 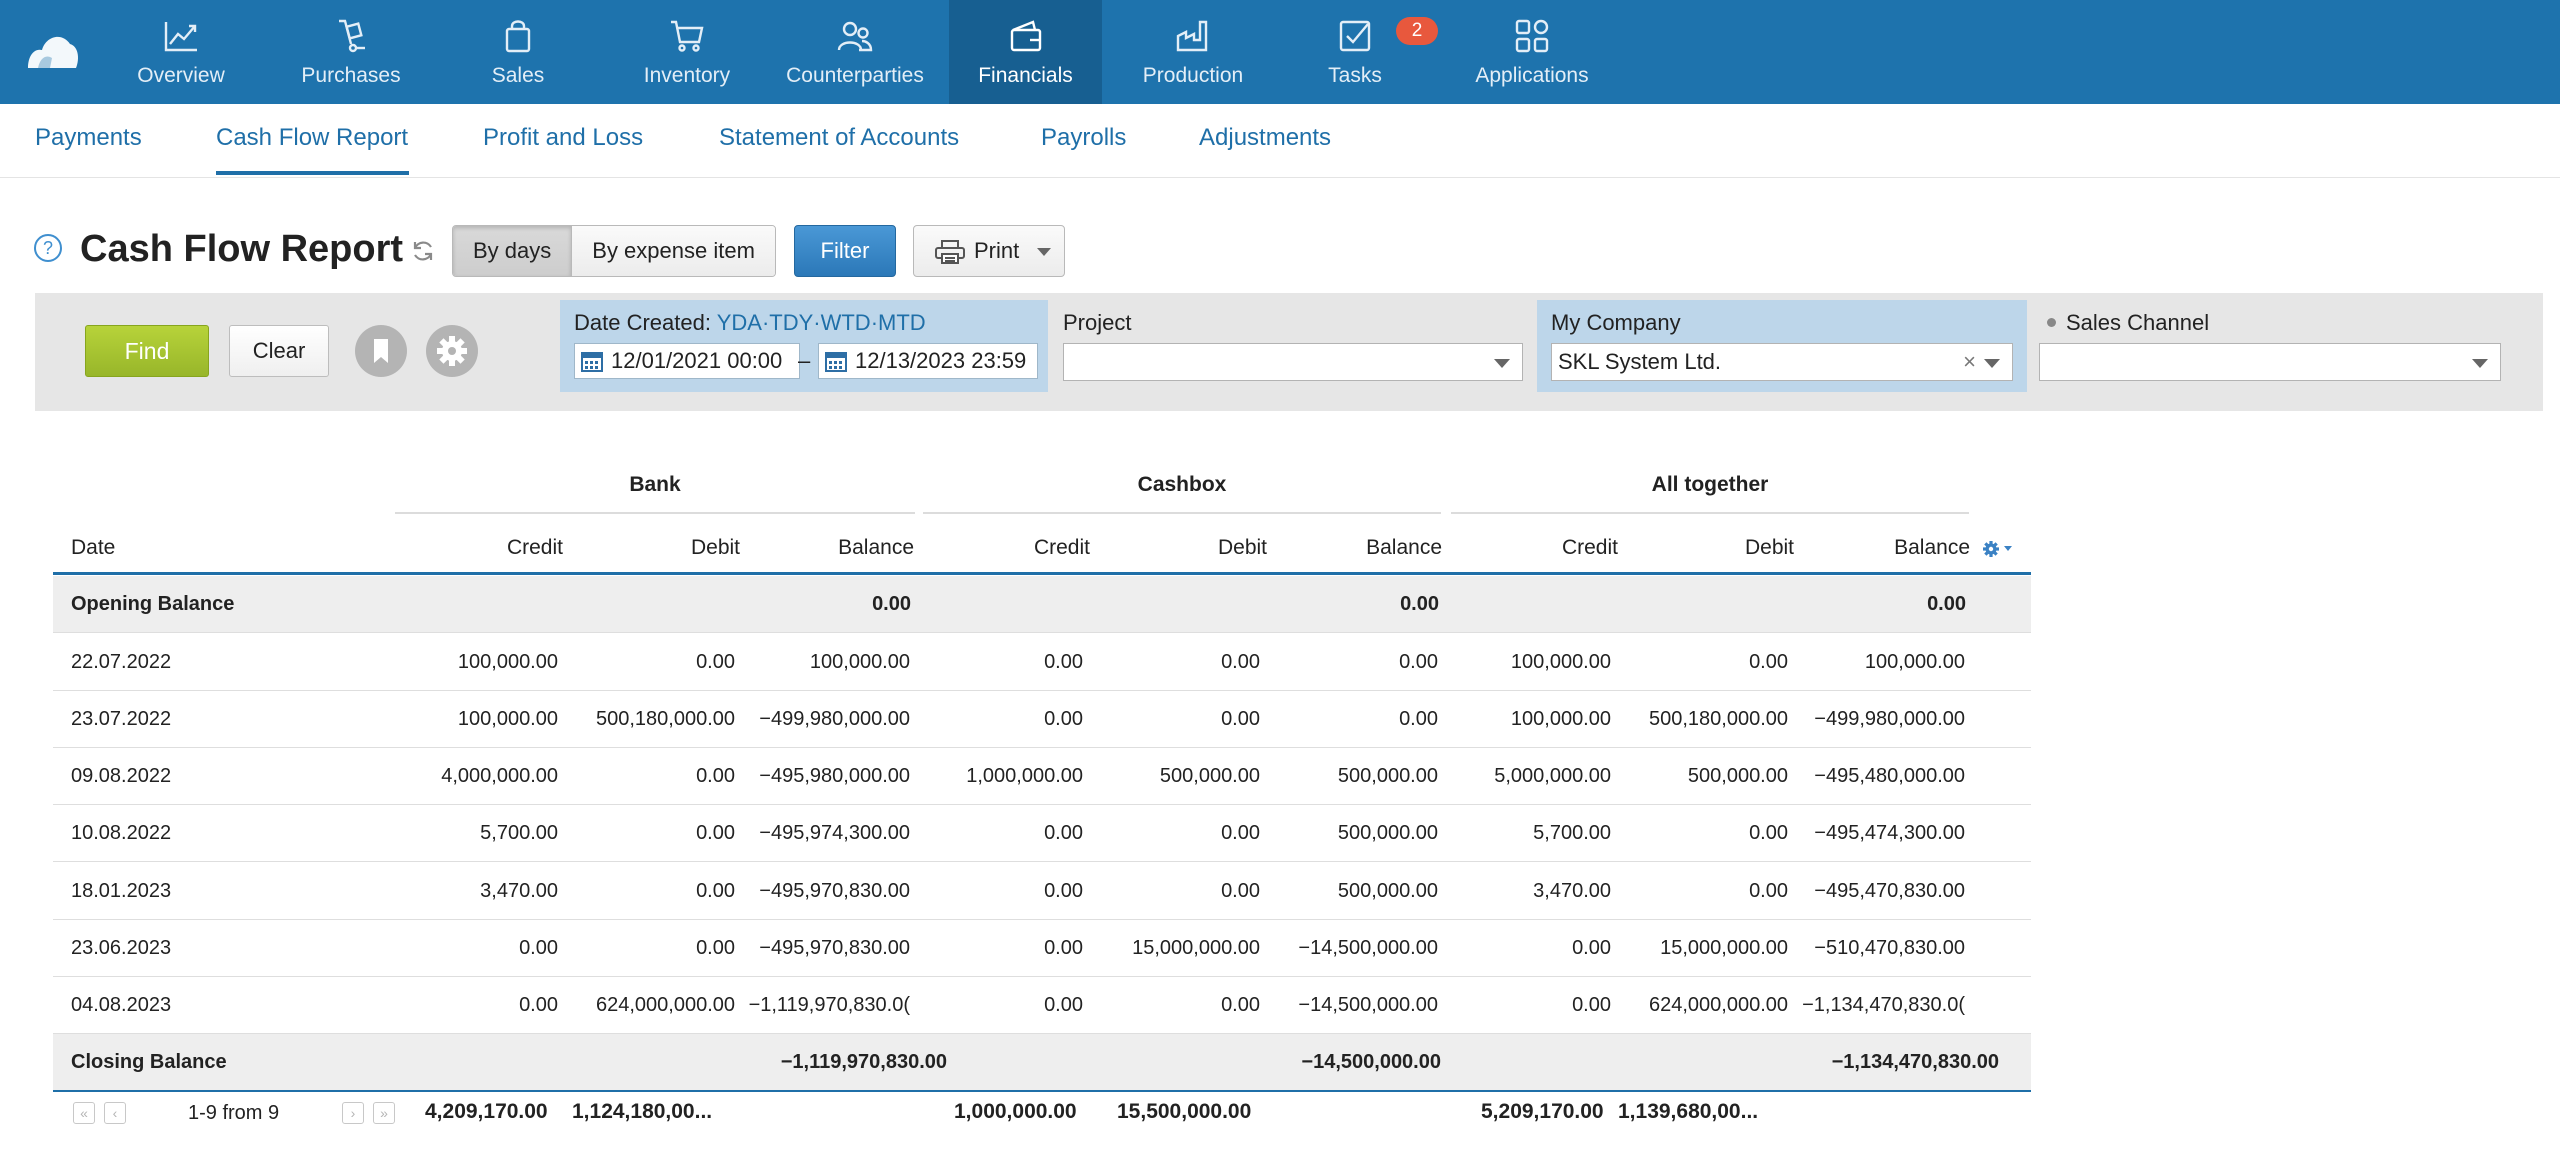 I want to click on row-amount: 500,180,000.00, so click(x=665, y=719).